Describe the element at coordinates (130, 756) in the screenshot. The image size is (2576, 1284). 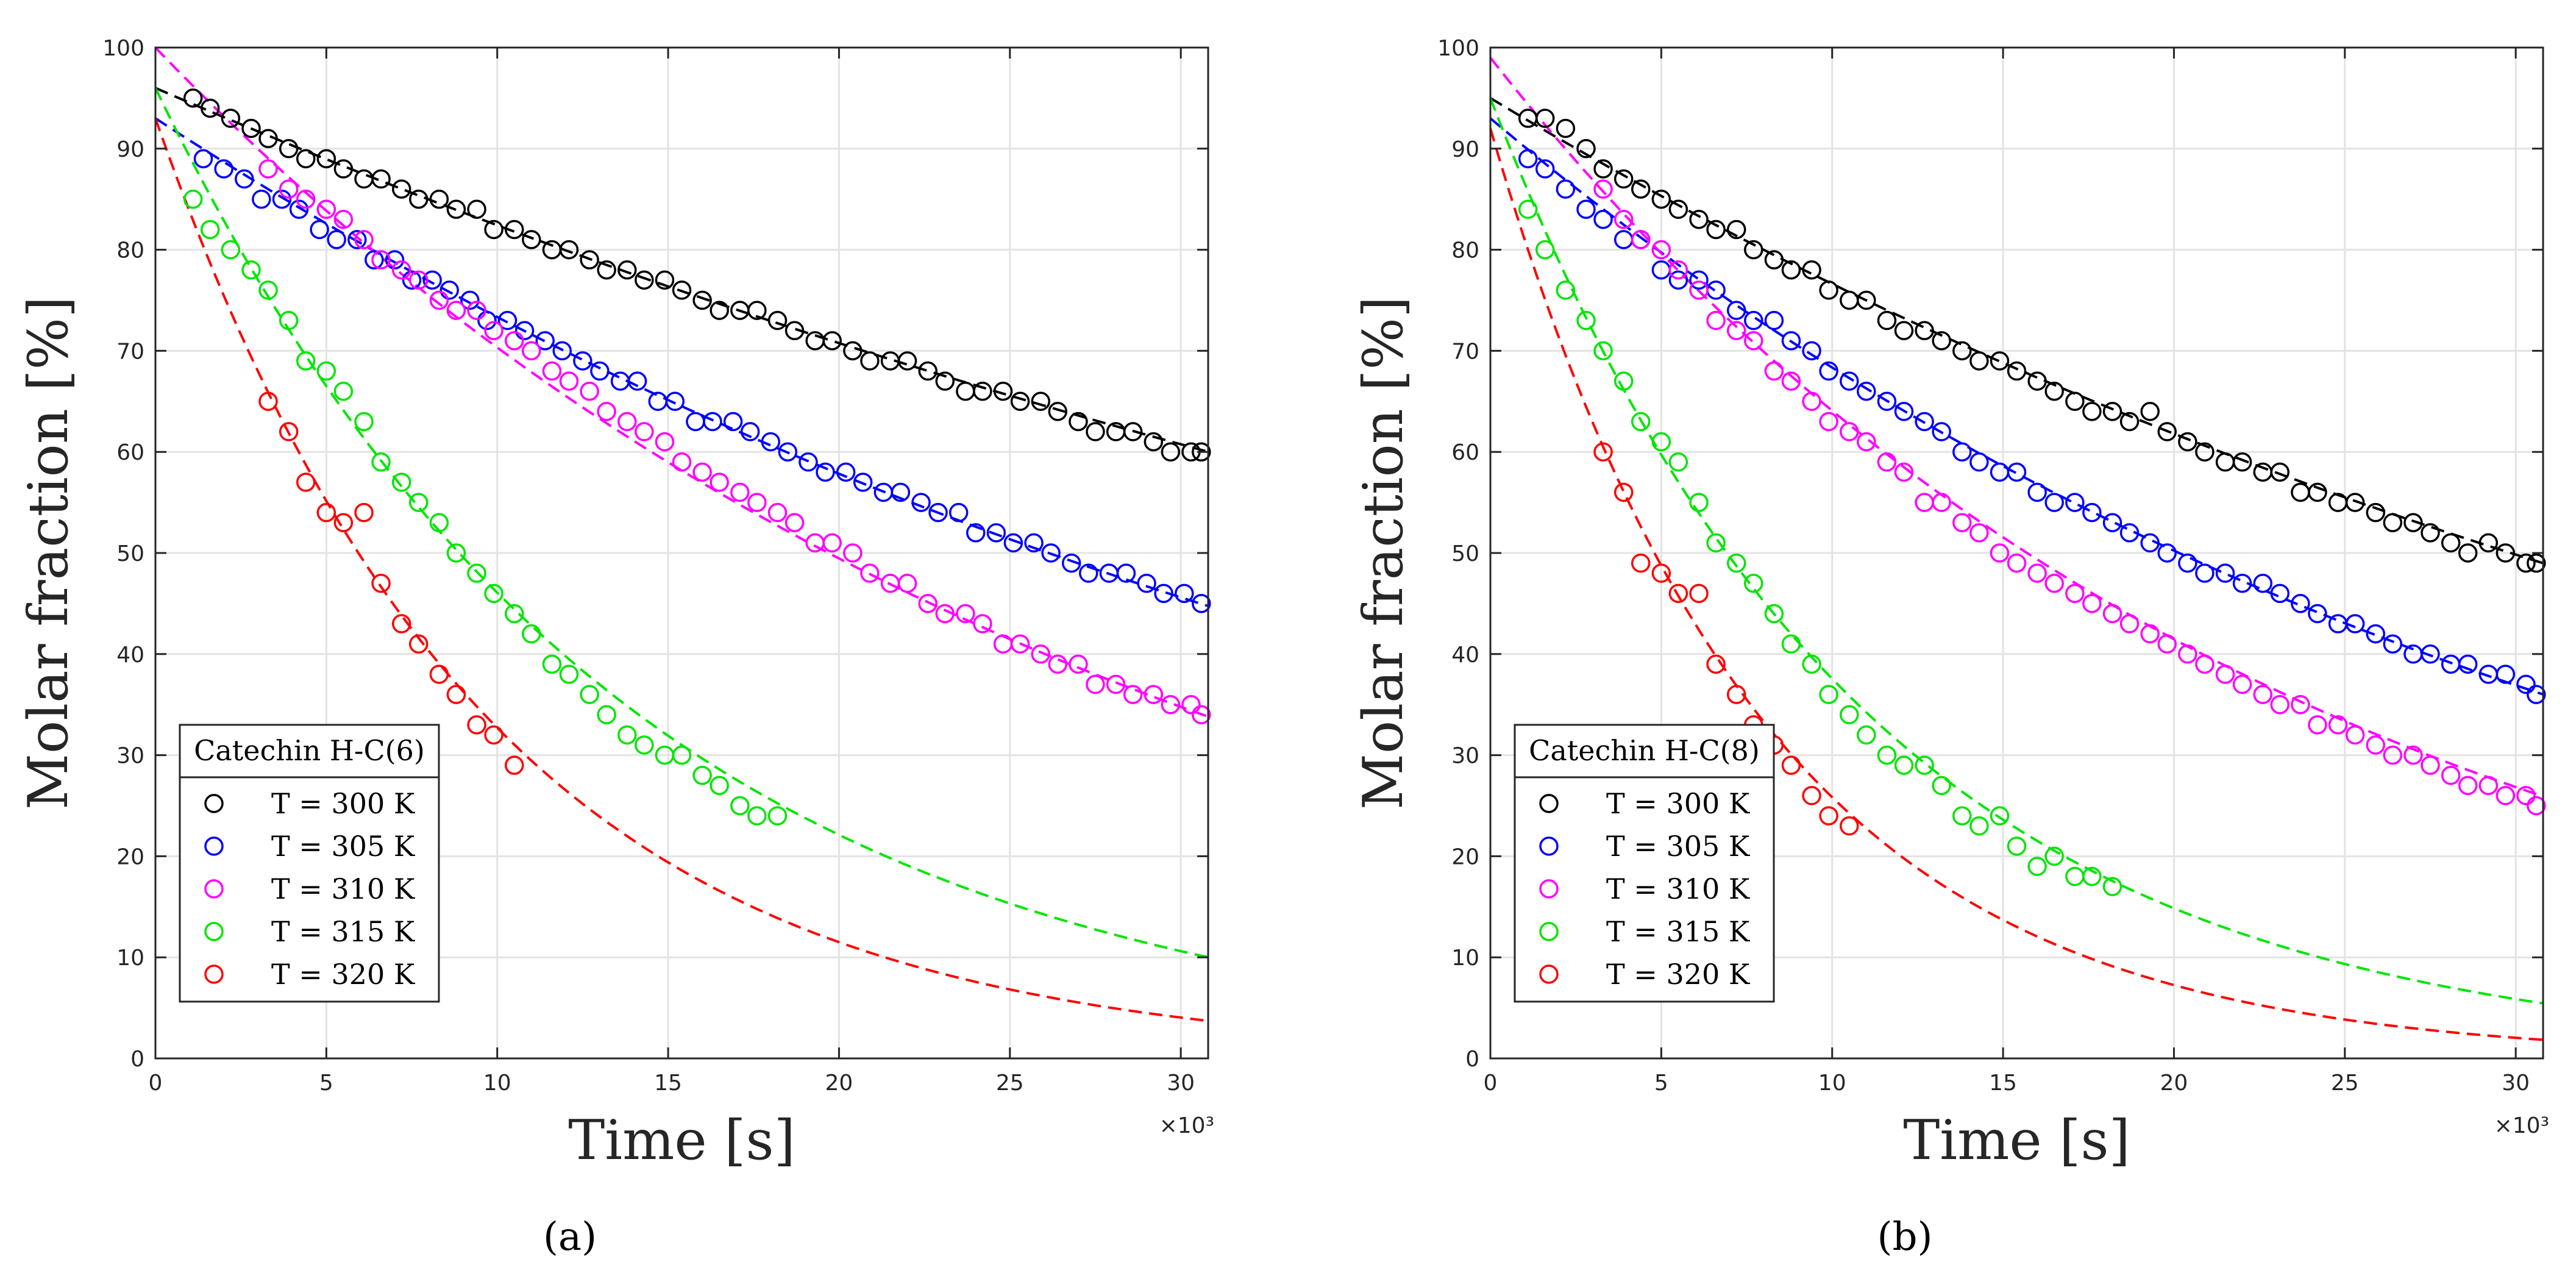
I see `y-tick-label: 30` at that location.